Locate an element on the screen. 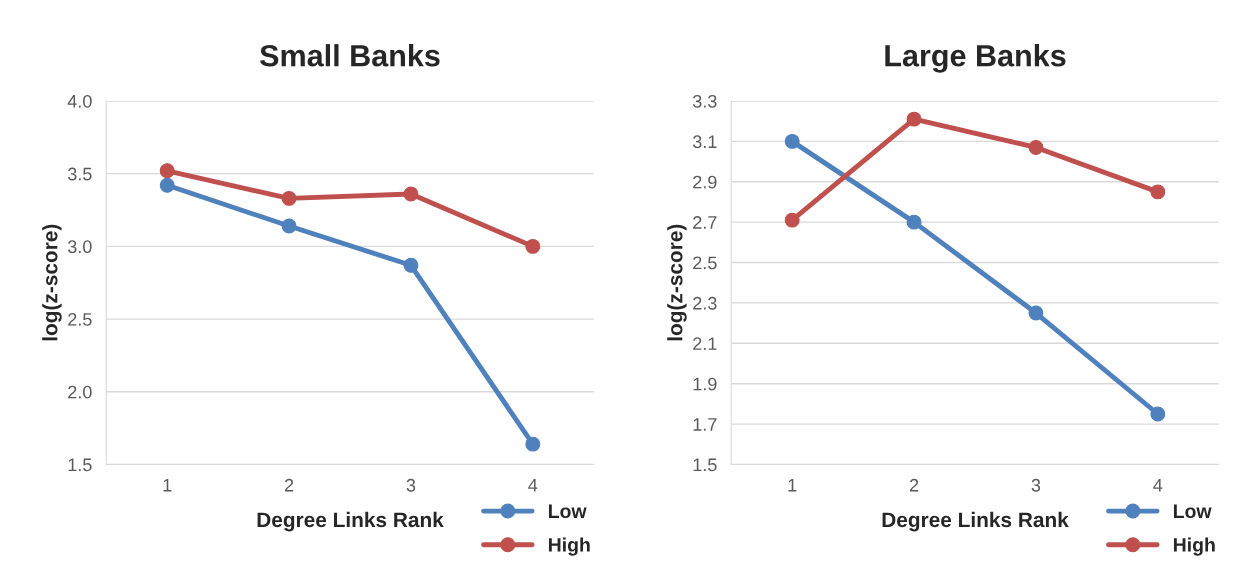 The image size is (1250, 577). y-tick-label: 3.3 is located at coordinates (704, 101).